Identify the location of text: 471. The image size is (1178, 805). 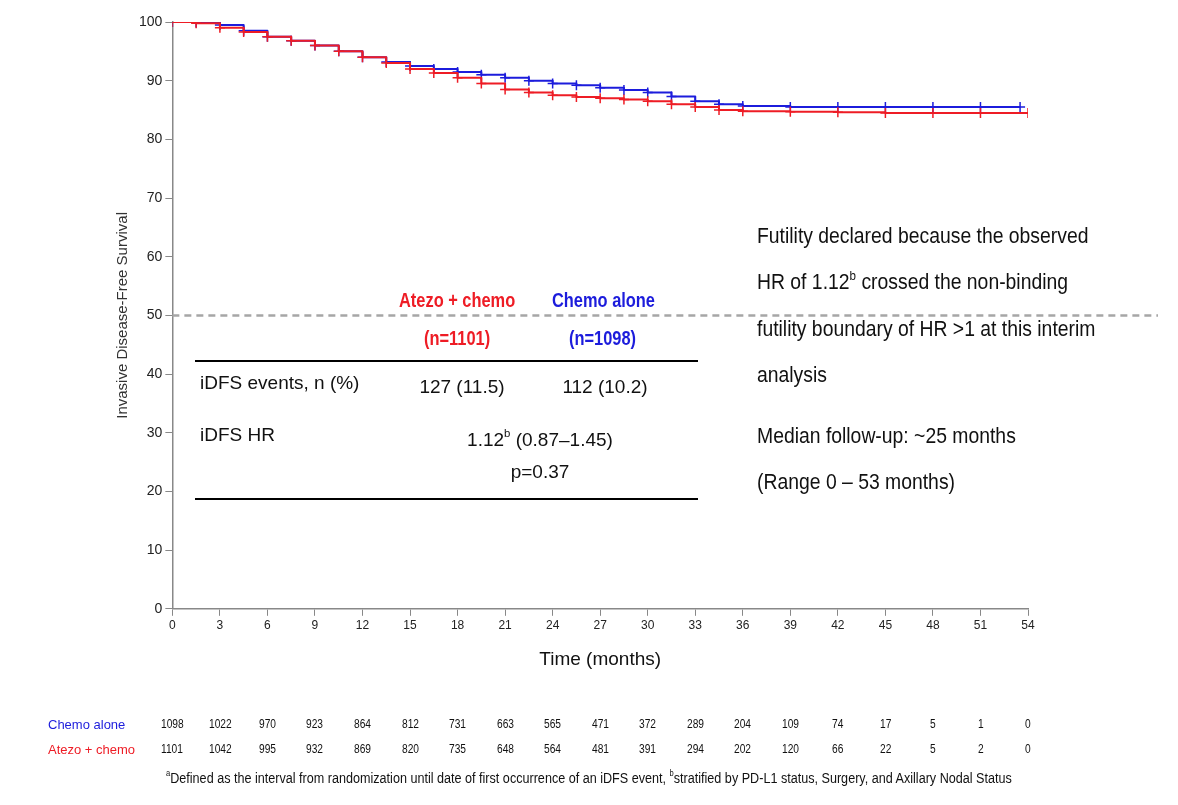
(600, 723).